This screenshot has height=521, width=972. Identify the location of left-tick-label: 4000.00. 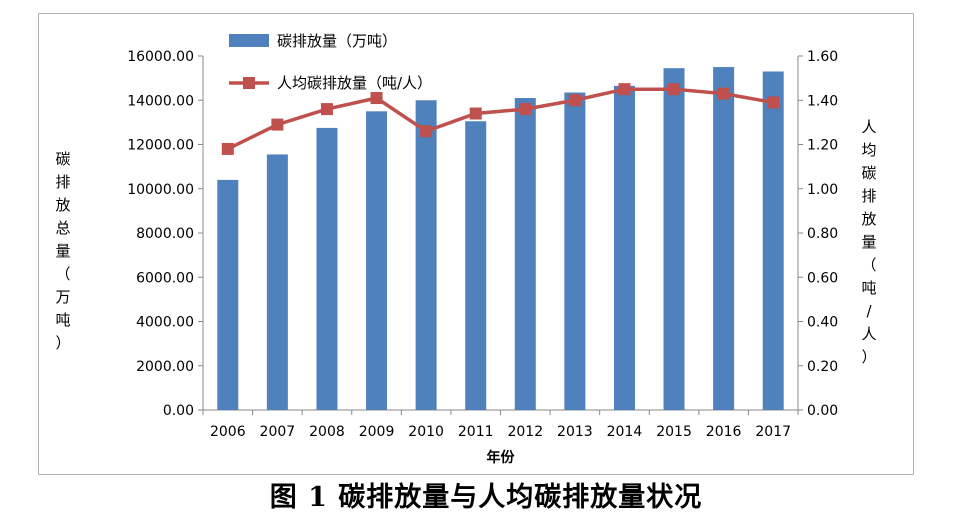
(165, 323).